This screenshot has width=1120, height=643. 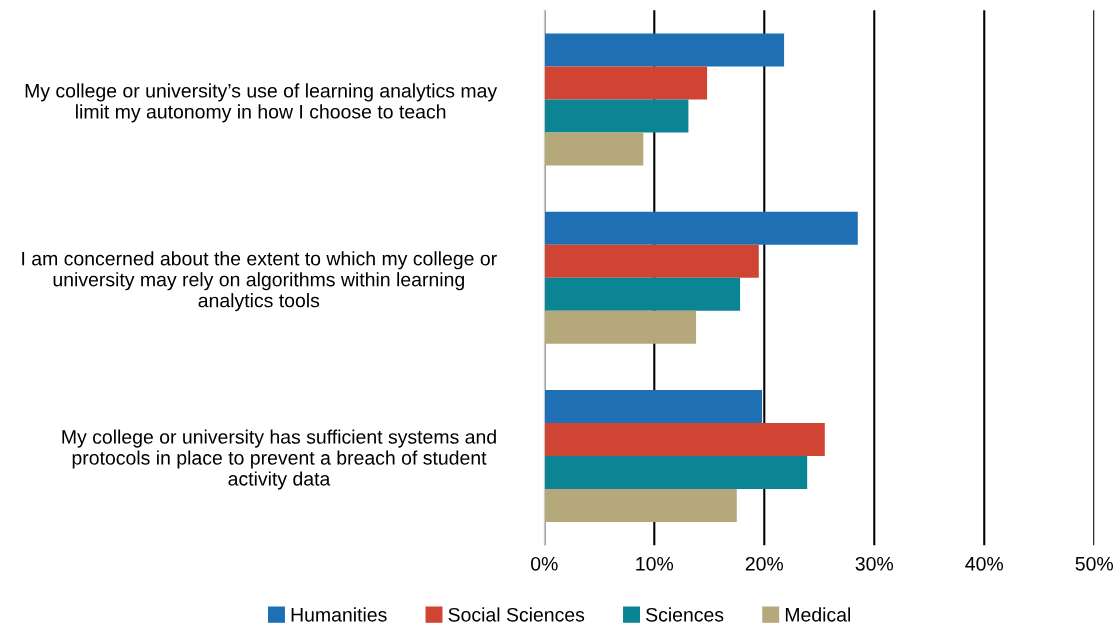 I want to click on x-tick-label: 40%, so click(x=984, y=563).